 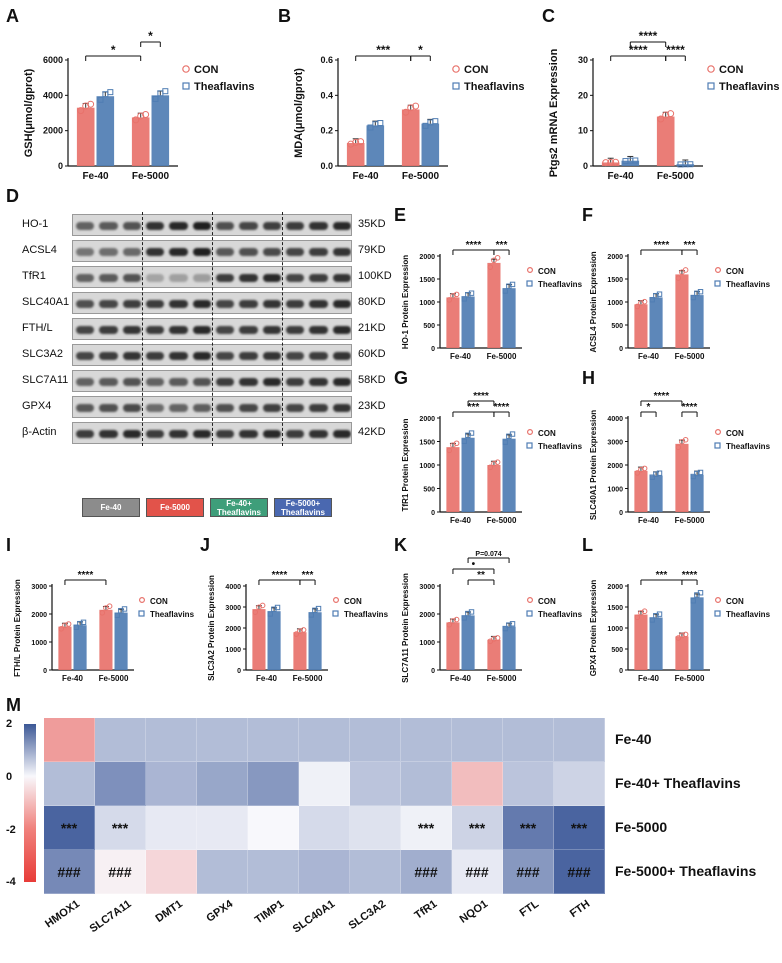 I want to click on y-tick-label: 1000, so click(x=39, y=643).